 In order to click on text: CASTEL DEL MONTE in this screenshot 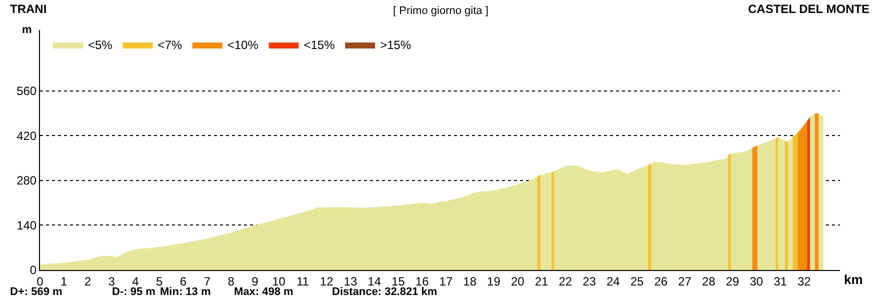, I will do `click(809, 9)`.